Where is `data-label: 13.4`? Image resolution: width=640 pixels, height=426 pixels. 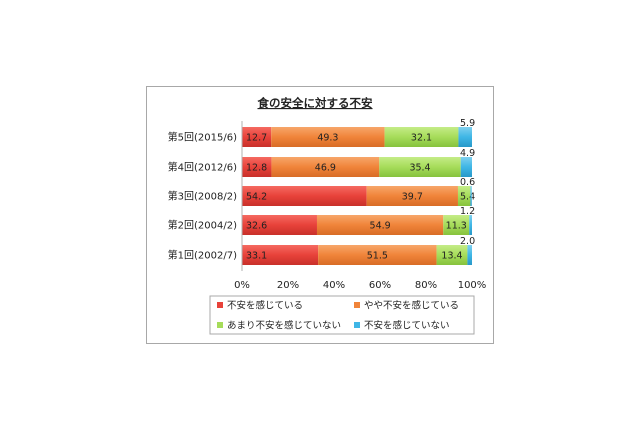
data-label: 13.4 is located at coordinates (451, 256).